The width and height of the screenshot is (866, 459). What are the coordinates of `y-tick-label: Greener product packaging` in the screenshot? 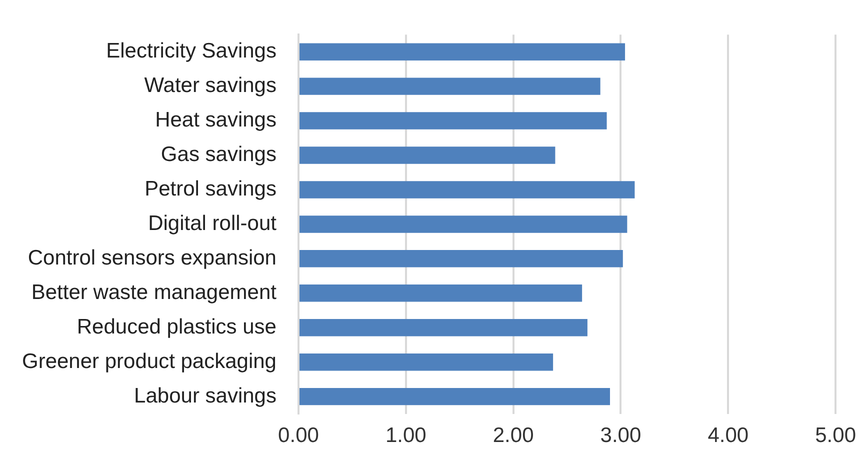 It's located at (149, 361).